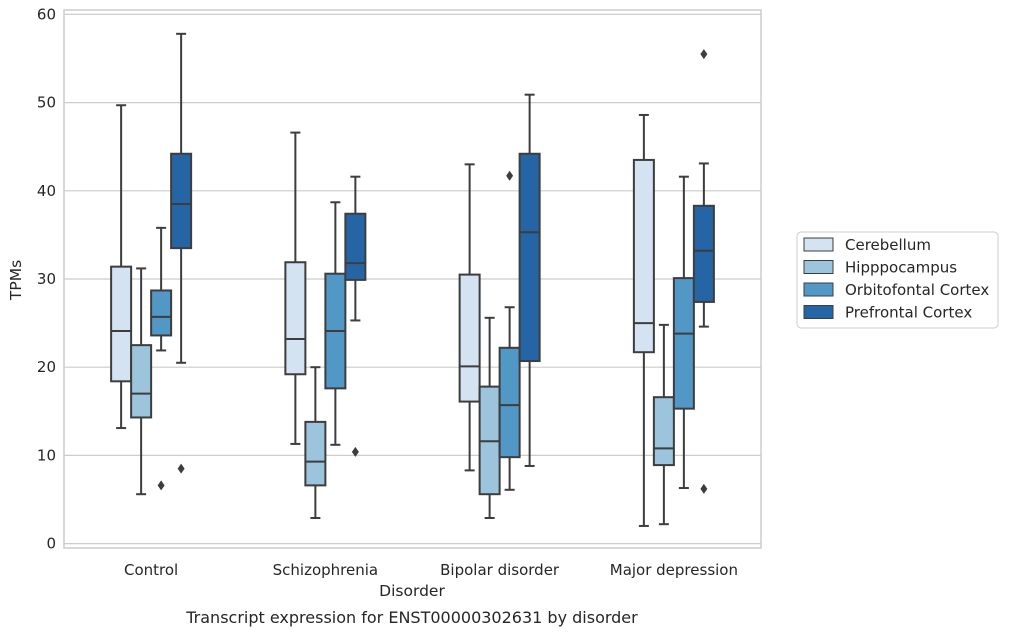  Describe the element at coordinates (917, 290) in the screenshot. I see `legend-label: Orbitofontal Cortex` at that location.